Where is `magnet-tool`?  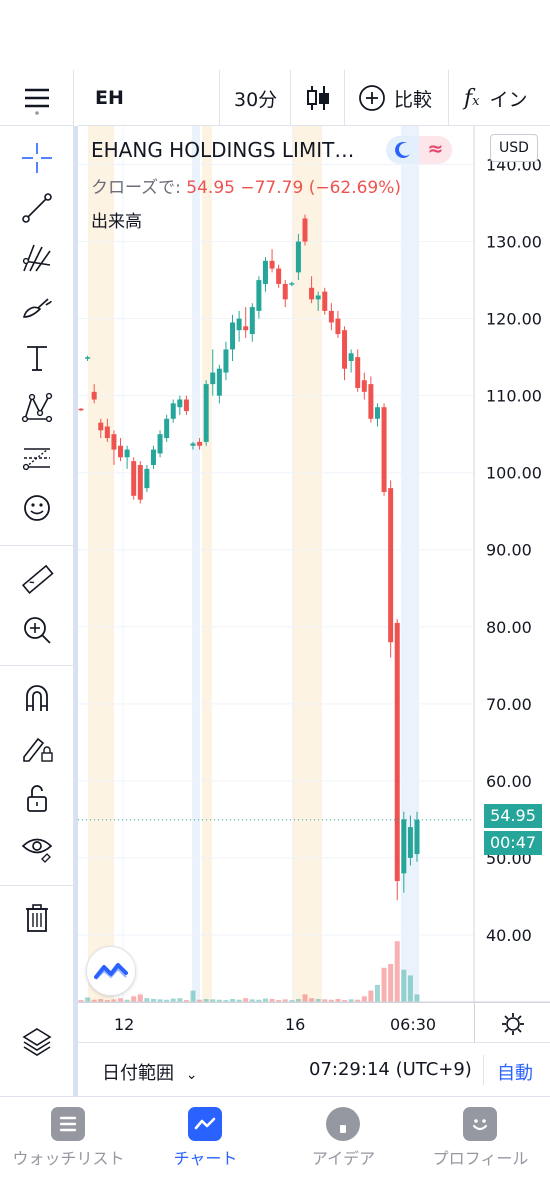
magnet-tool is located at coordinates (37, 698).